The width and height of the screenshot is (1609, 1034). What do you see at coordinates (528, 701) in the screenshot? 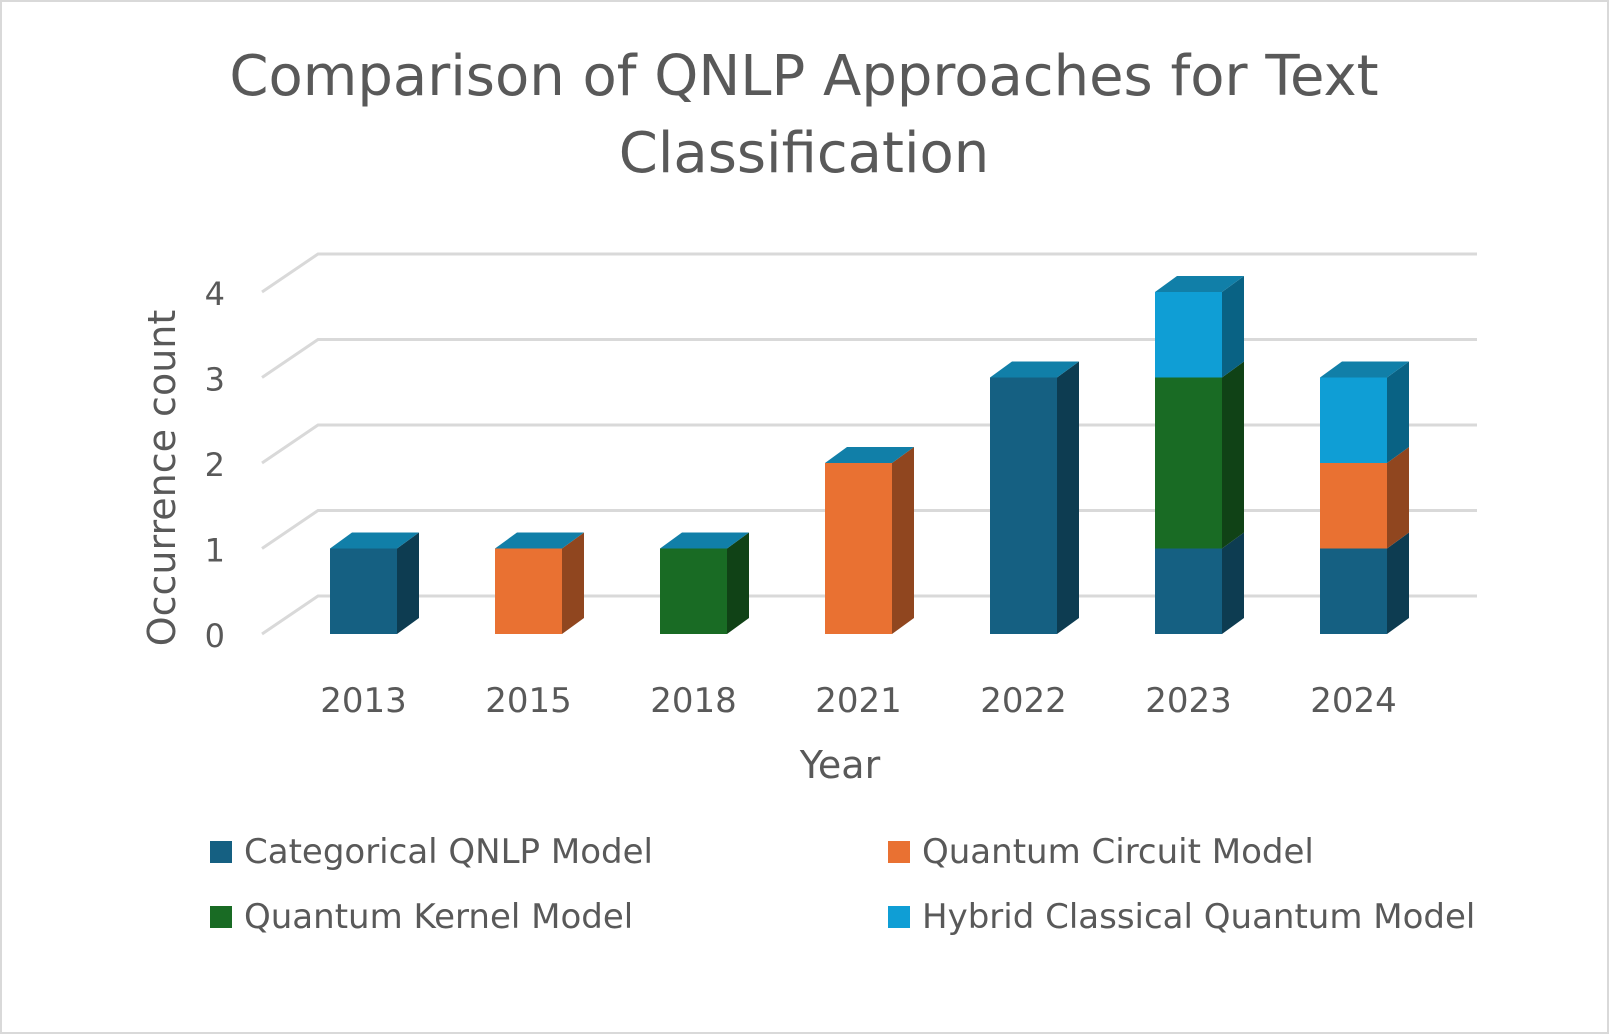
I see `x-tick-label: 2015` at bounding box center [528, 701].